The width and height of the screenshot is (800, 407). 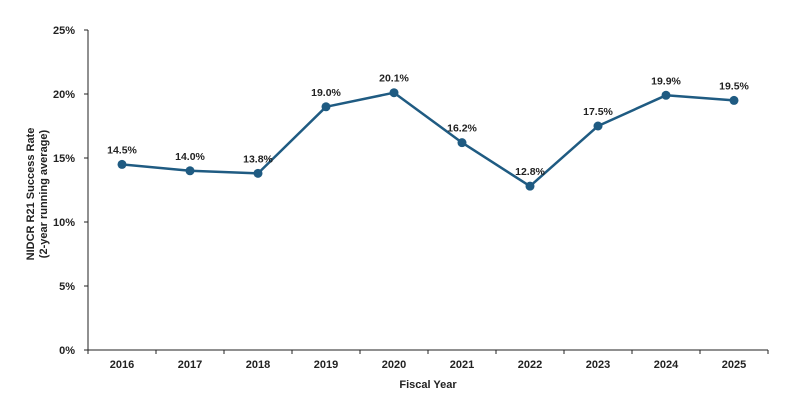 I want to click on data-label: 16.2%, so click(x=462, y=129).